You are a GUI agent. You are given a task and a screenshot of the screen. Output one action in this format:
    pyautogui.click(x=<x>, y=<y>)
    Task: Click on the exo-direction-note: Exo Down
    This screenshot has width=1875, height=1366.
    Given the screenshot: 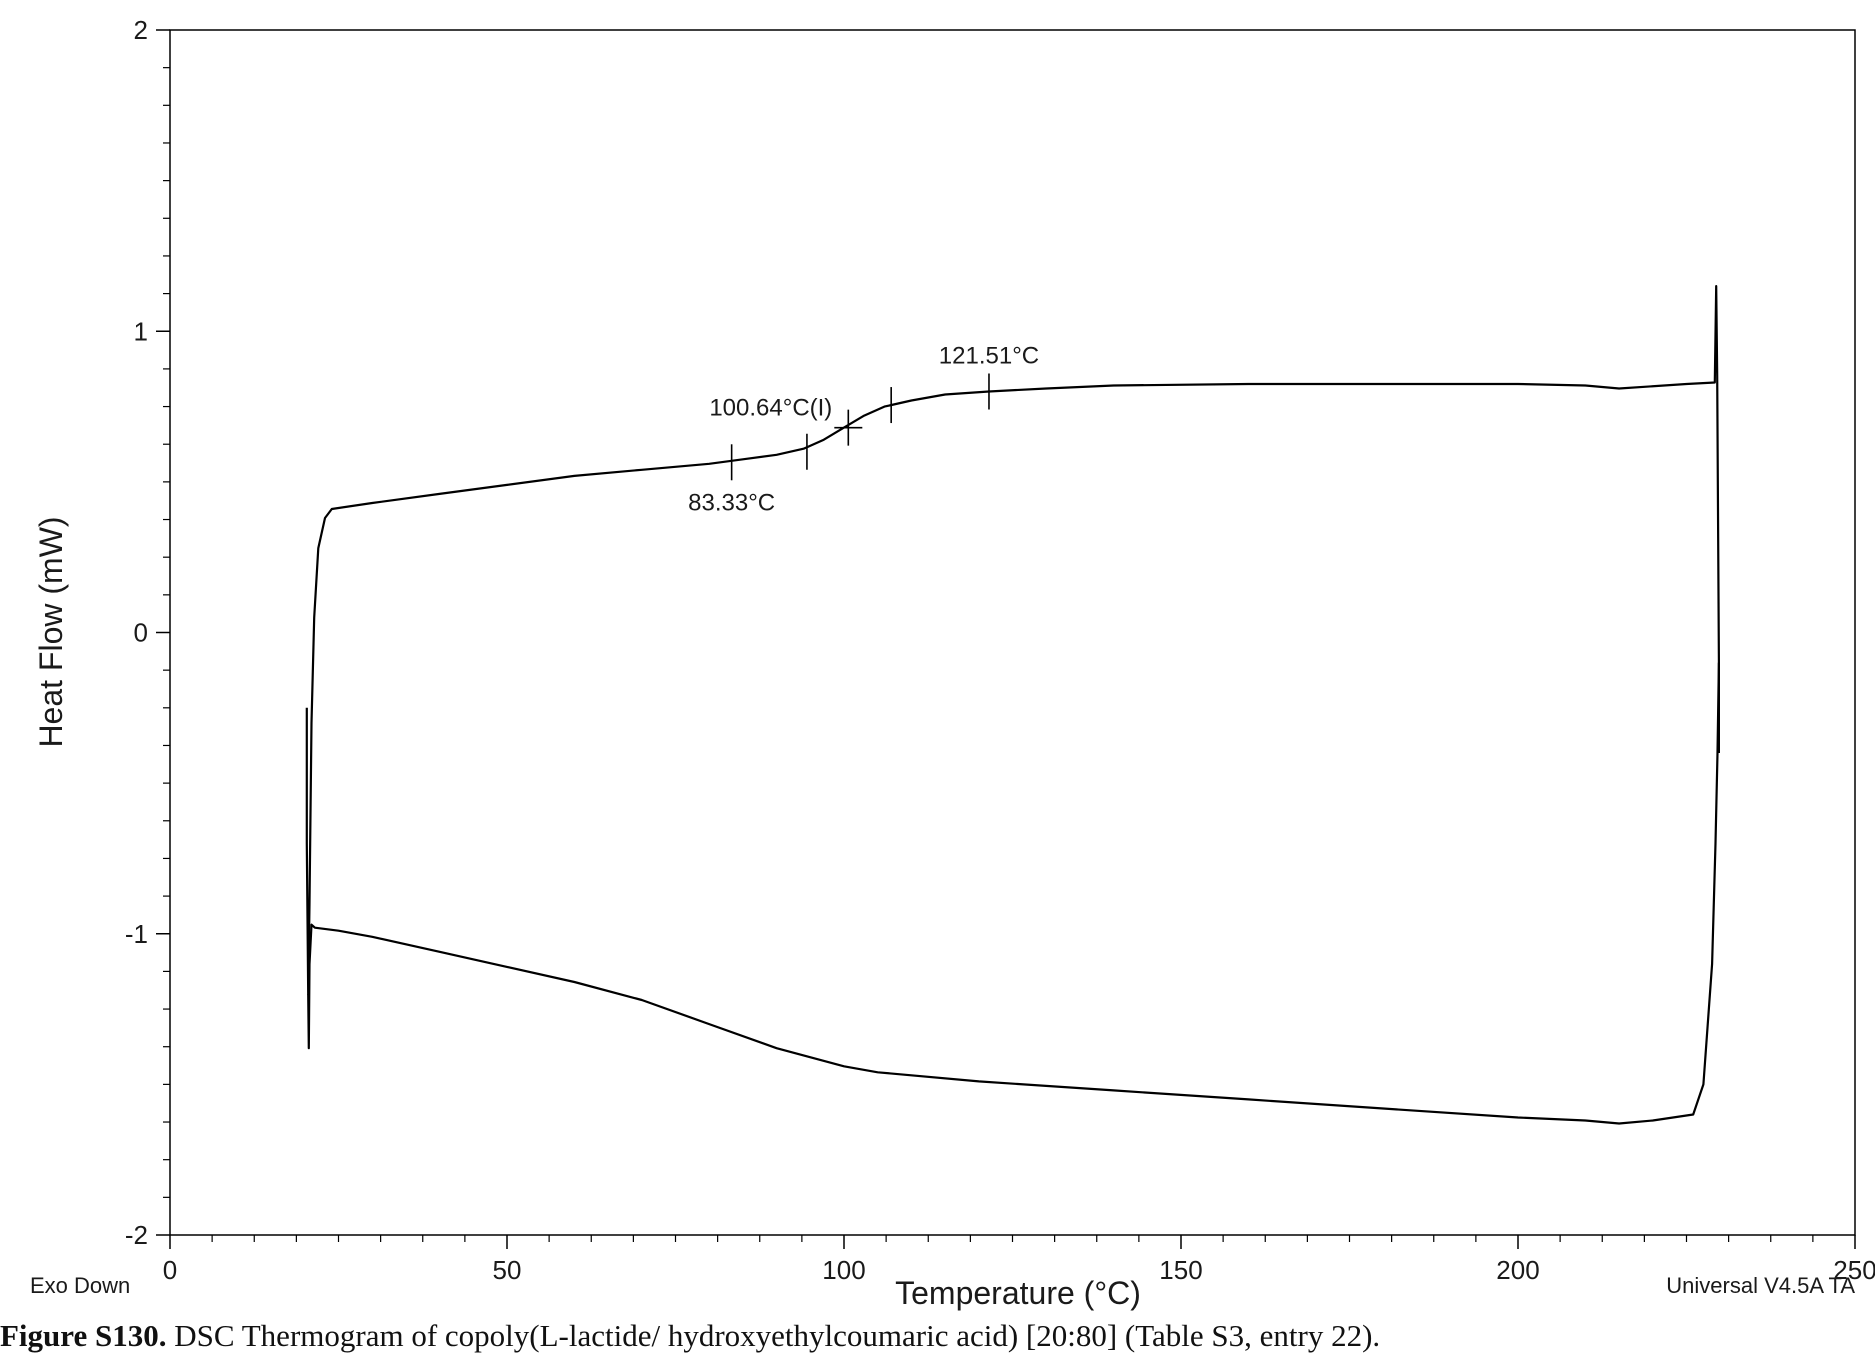 What is the action you would take?
    pyautogui.click(x=80, y=1285)
    